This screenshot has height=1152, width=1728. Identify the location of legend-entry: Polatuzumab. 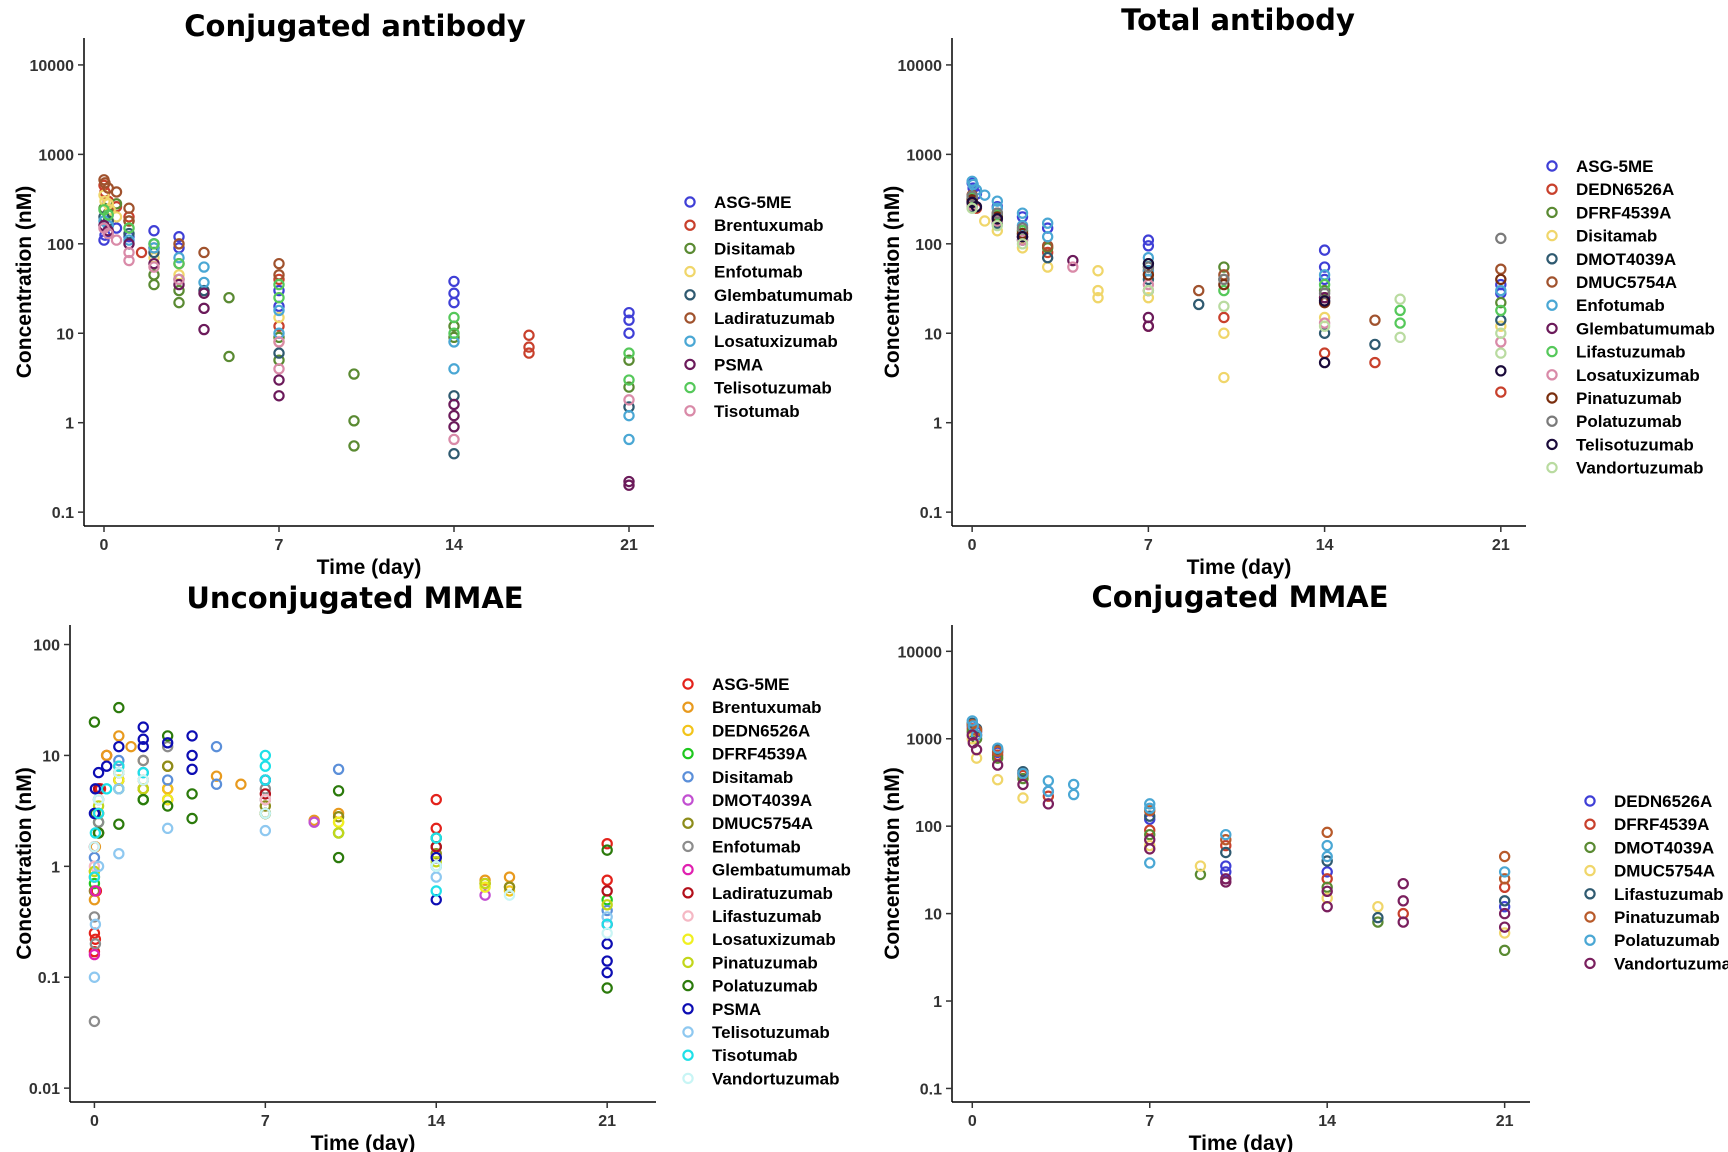
(1629, 421).